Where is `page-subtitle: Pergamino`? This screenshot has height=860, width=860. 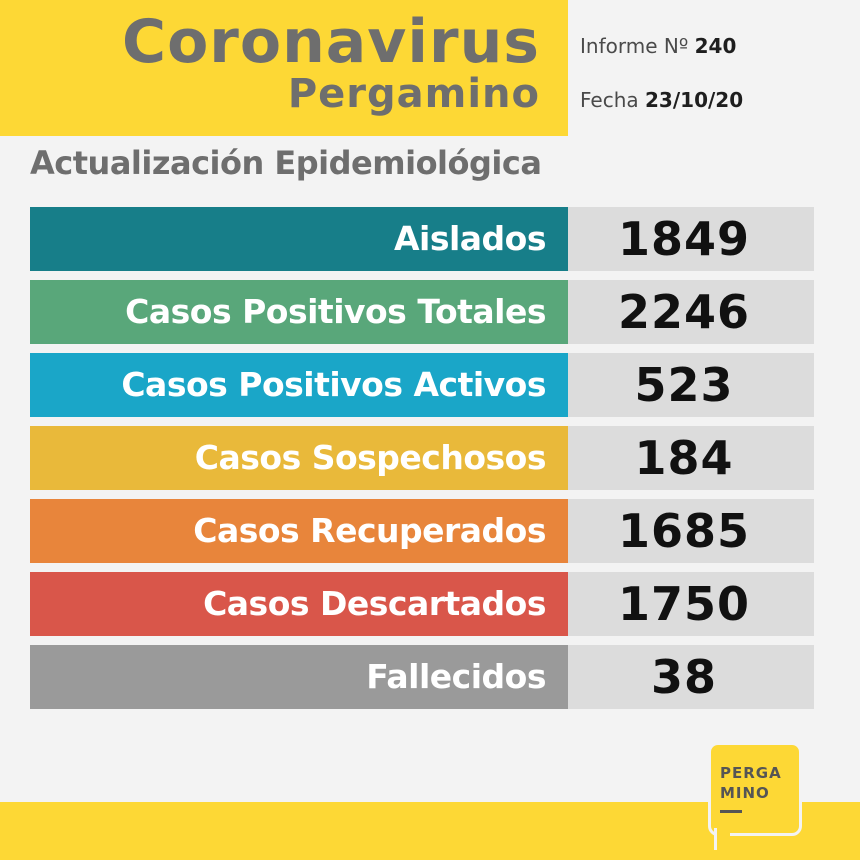 page-subtitle: Pergamino is located at coordinates (413, 94).